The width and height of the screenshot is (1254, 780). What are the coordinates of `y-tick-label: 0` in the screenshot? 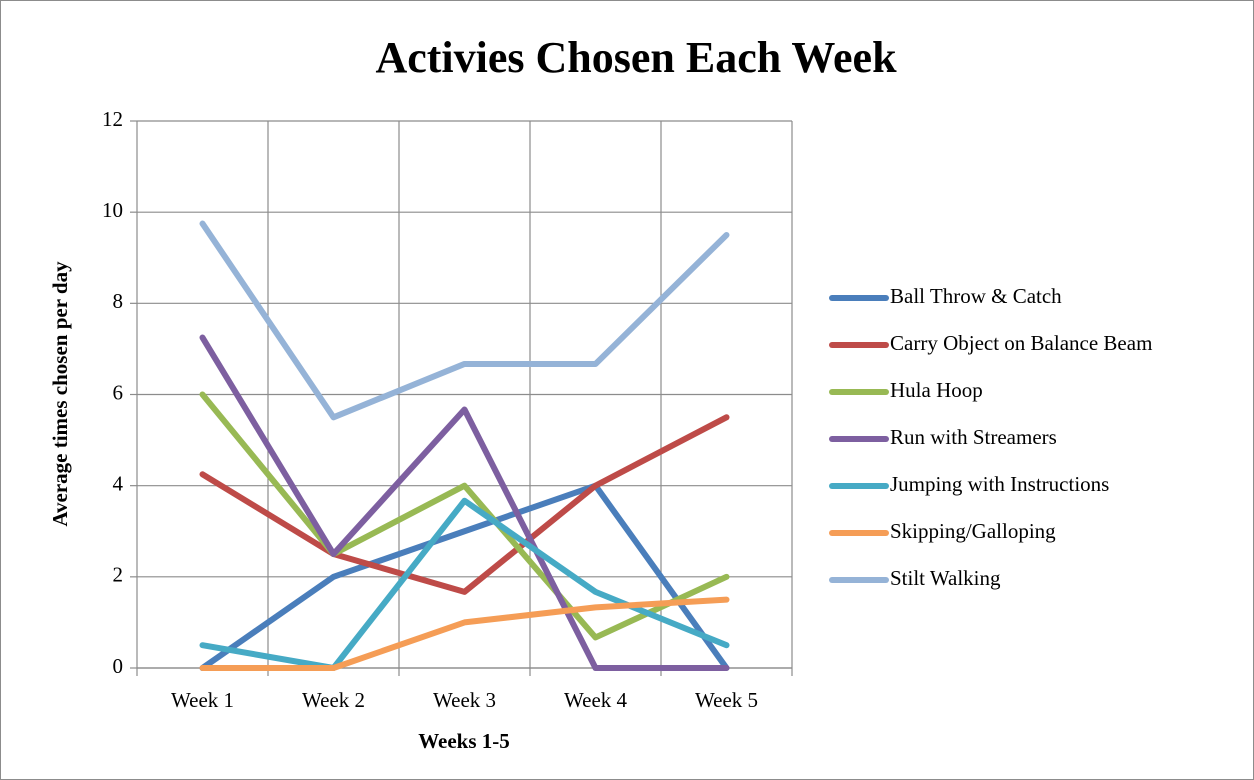 It's located at (118, 666).